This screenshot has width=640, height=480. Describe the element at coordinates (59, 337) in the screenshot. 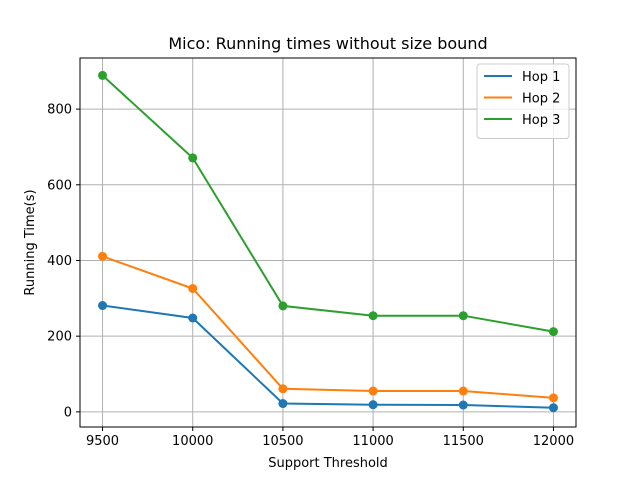

I see `y-tick-label: 200` at that location.